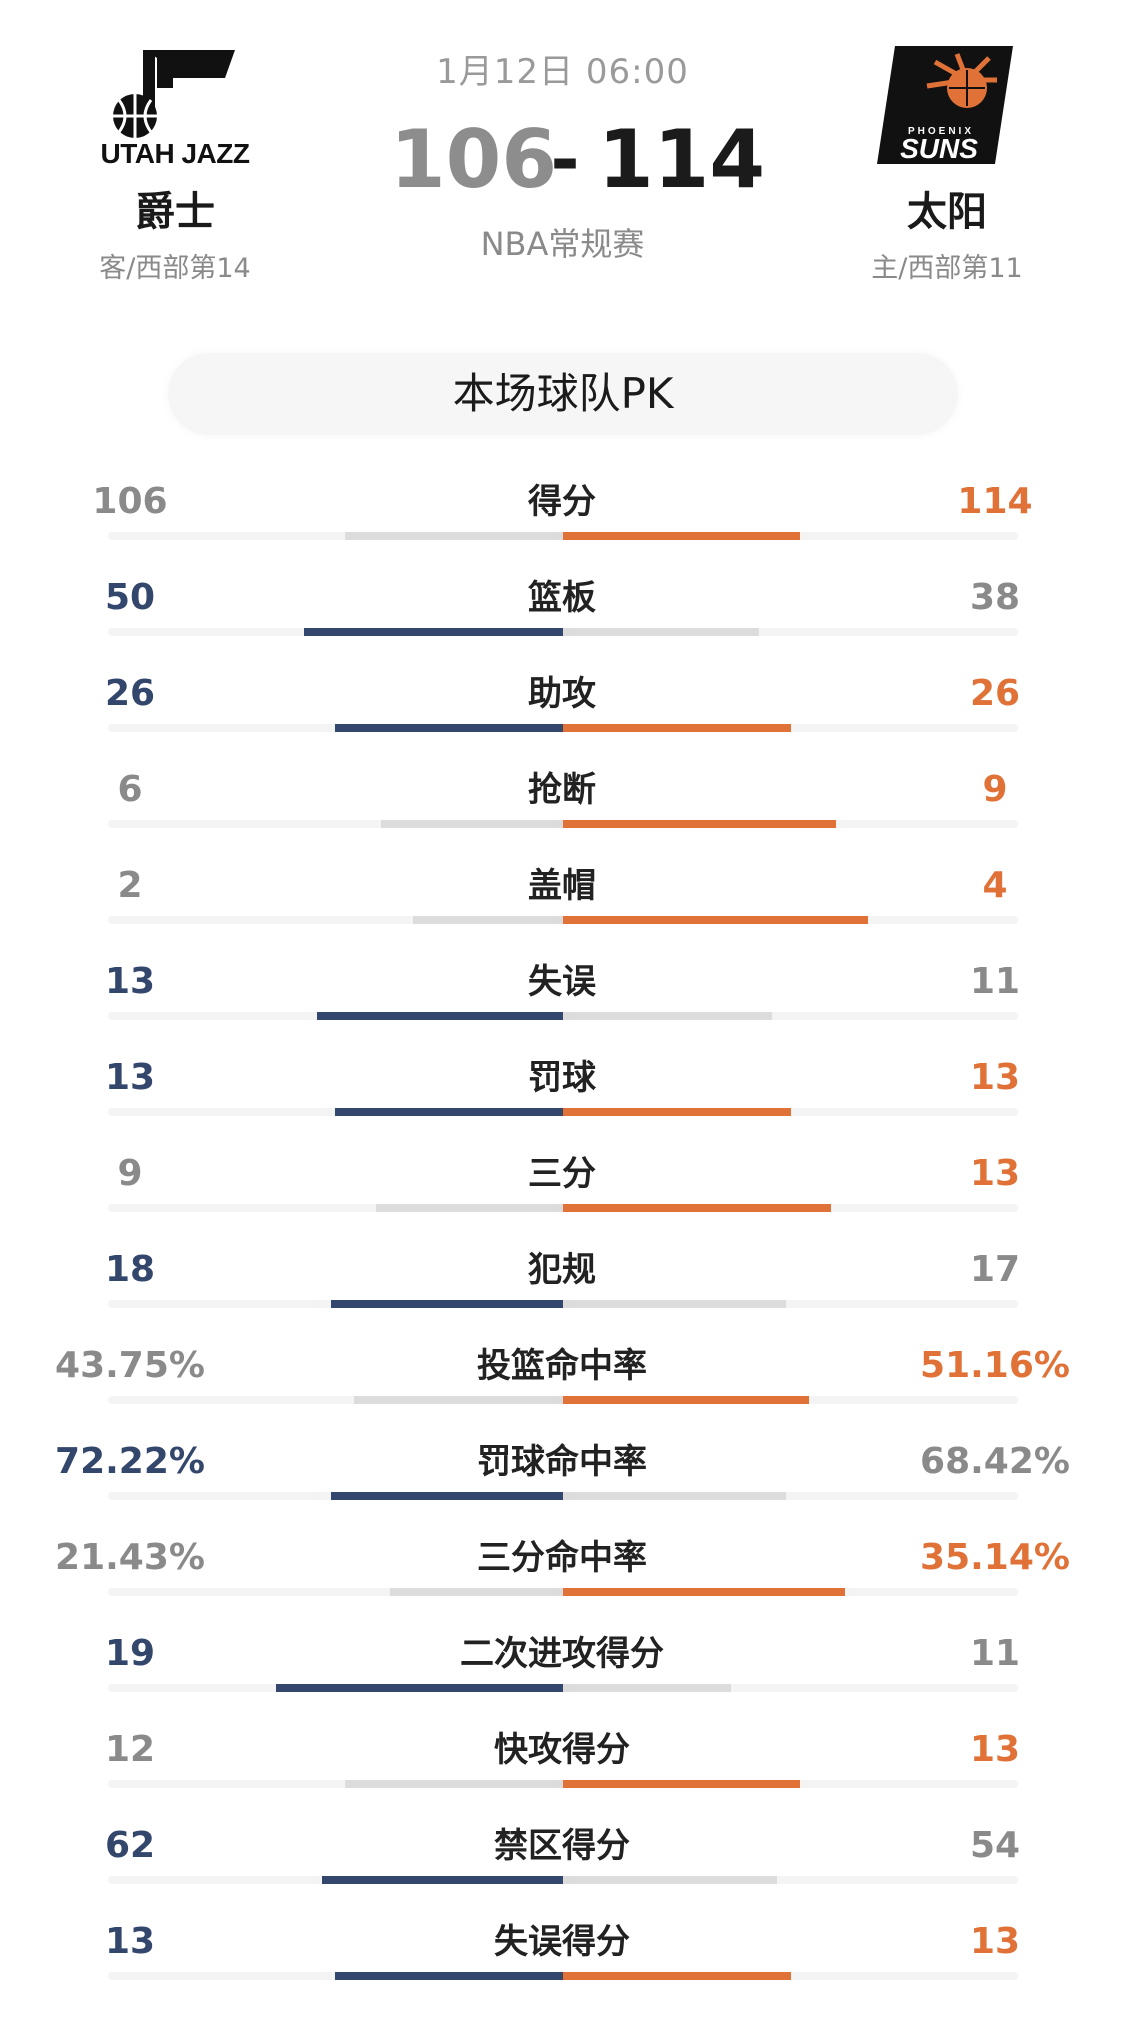 This screenshot has width=1125, height=2023. I want to click on stat-row: 13 失误 11, so click(562, 998).